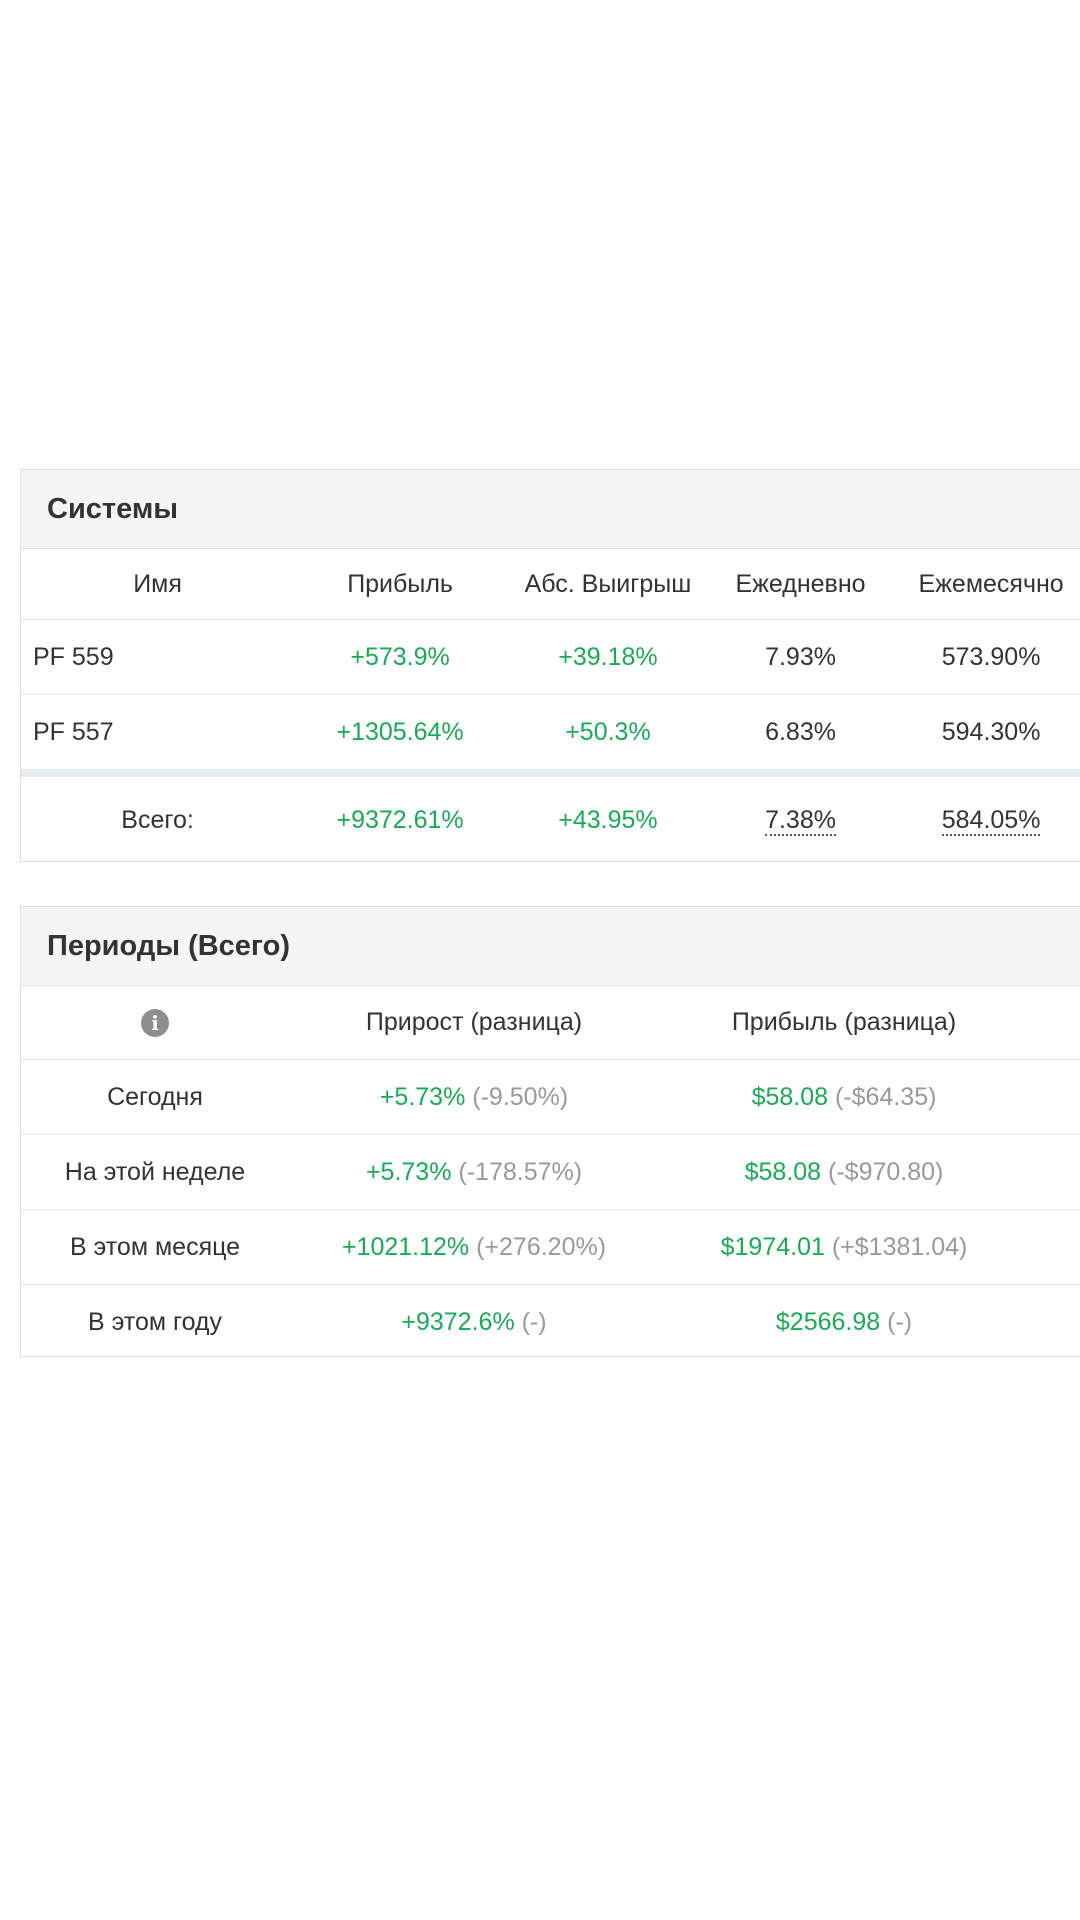 This screenshot has height=1920, width=1080. Describe the element at coordinates (844, 1022) in the screenshot. I see `column-header-profit-diff: Прибыль (разница)` at that location.